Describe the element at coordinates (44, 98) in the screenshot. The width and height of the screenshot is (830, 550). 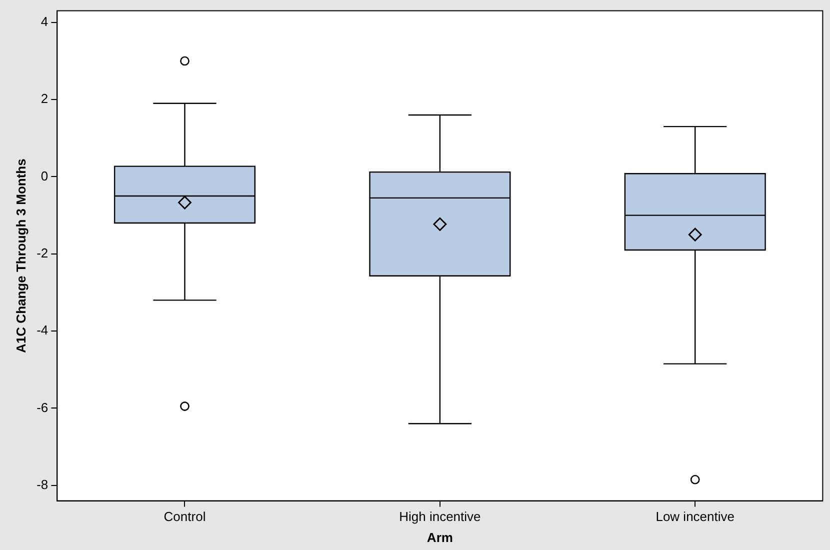
I see `y-tick-label: 2` at that location.